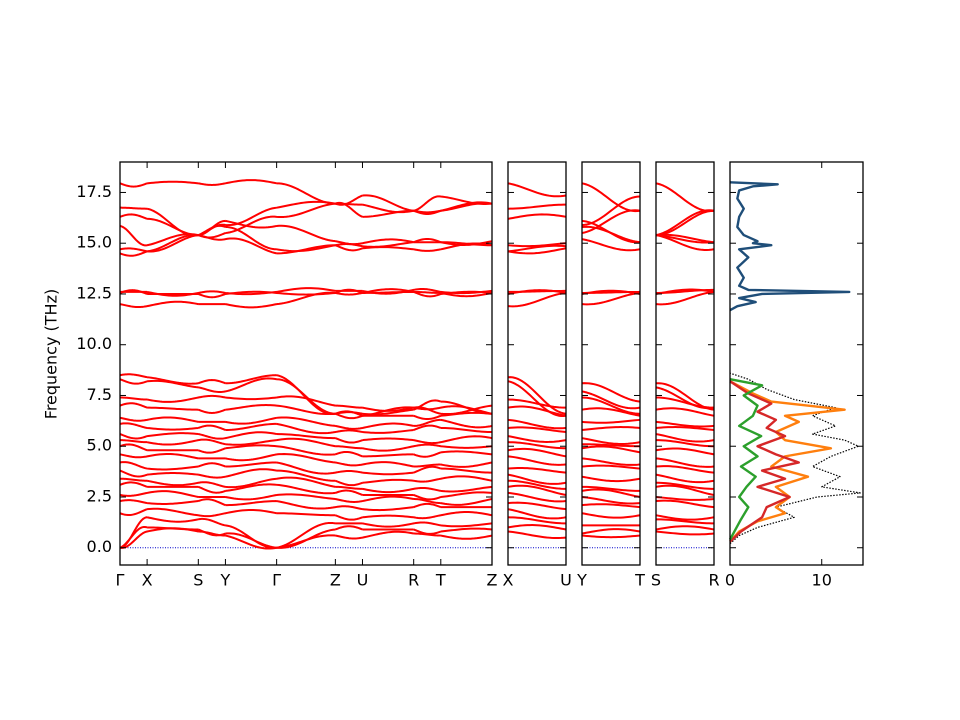 The height and width of the screenshot is (720, 960). Describe the element at coordinates (51, 354) in the screenshot. I see `y-axis-label: Frequency (THz)` at that location.